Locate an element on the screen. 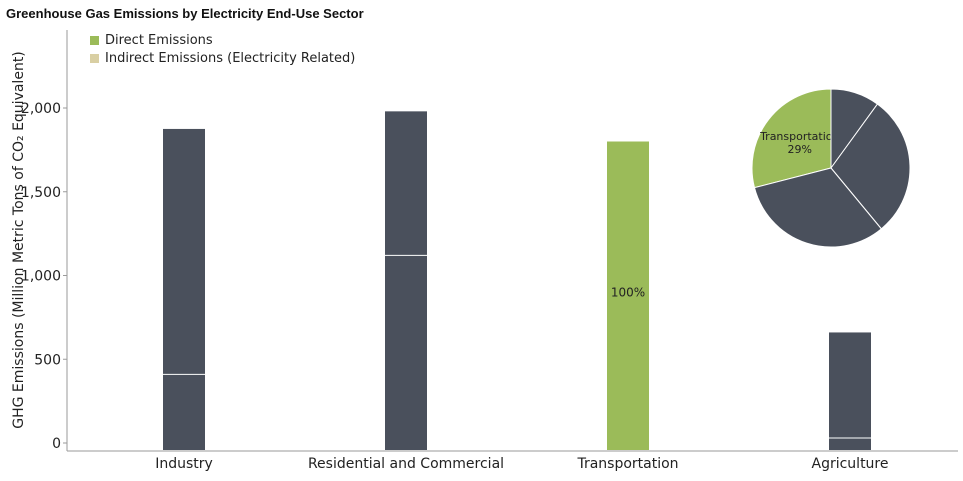 Image resolution: width=963 pixels, height=481 pixels. y-tick-label: 1,500 is located at coordinates (41, 193).